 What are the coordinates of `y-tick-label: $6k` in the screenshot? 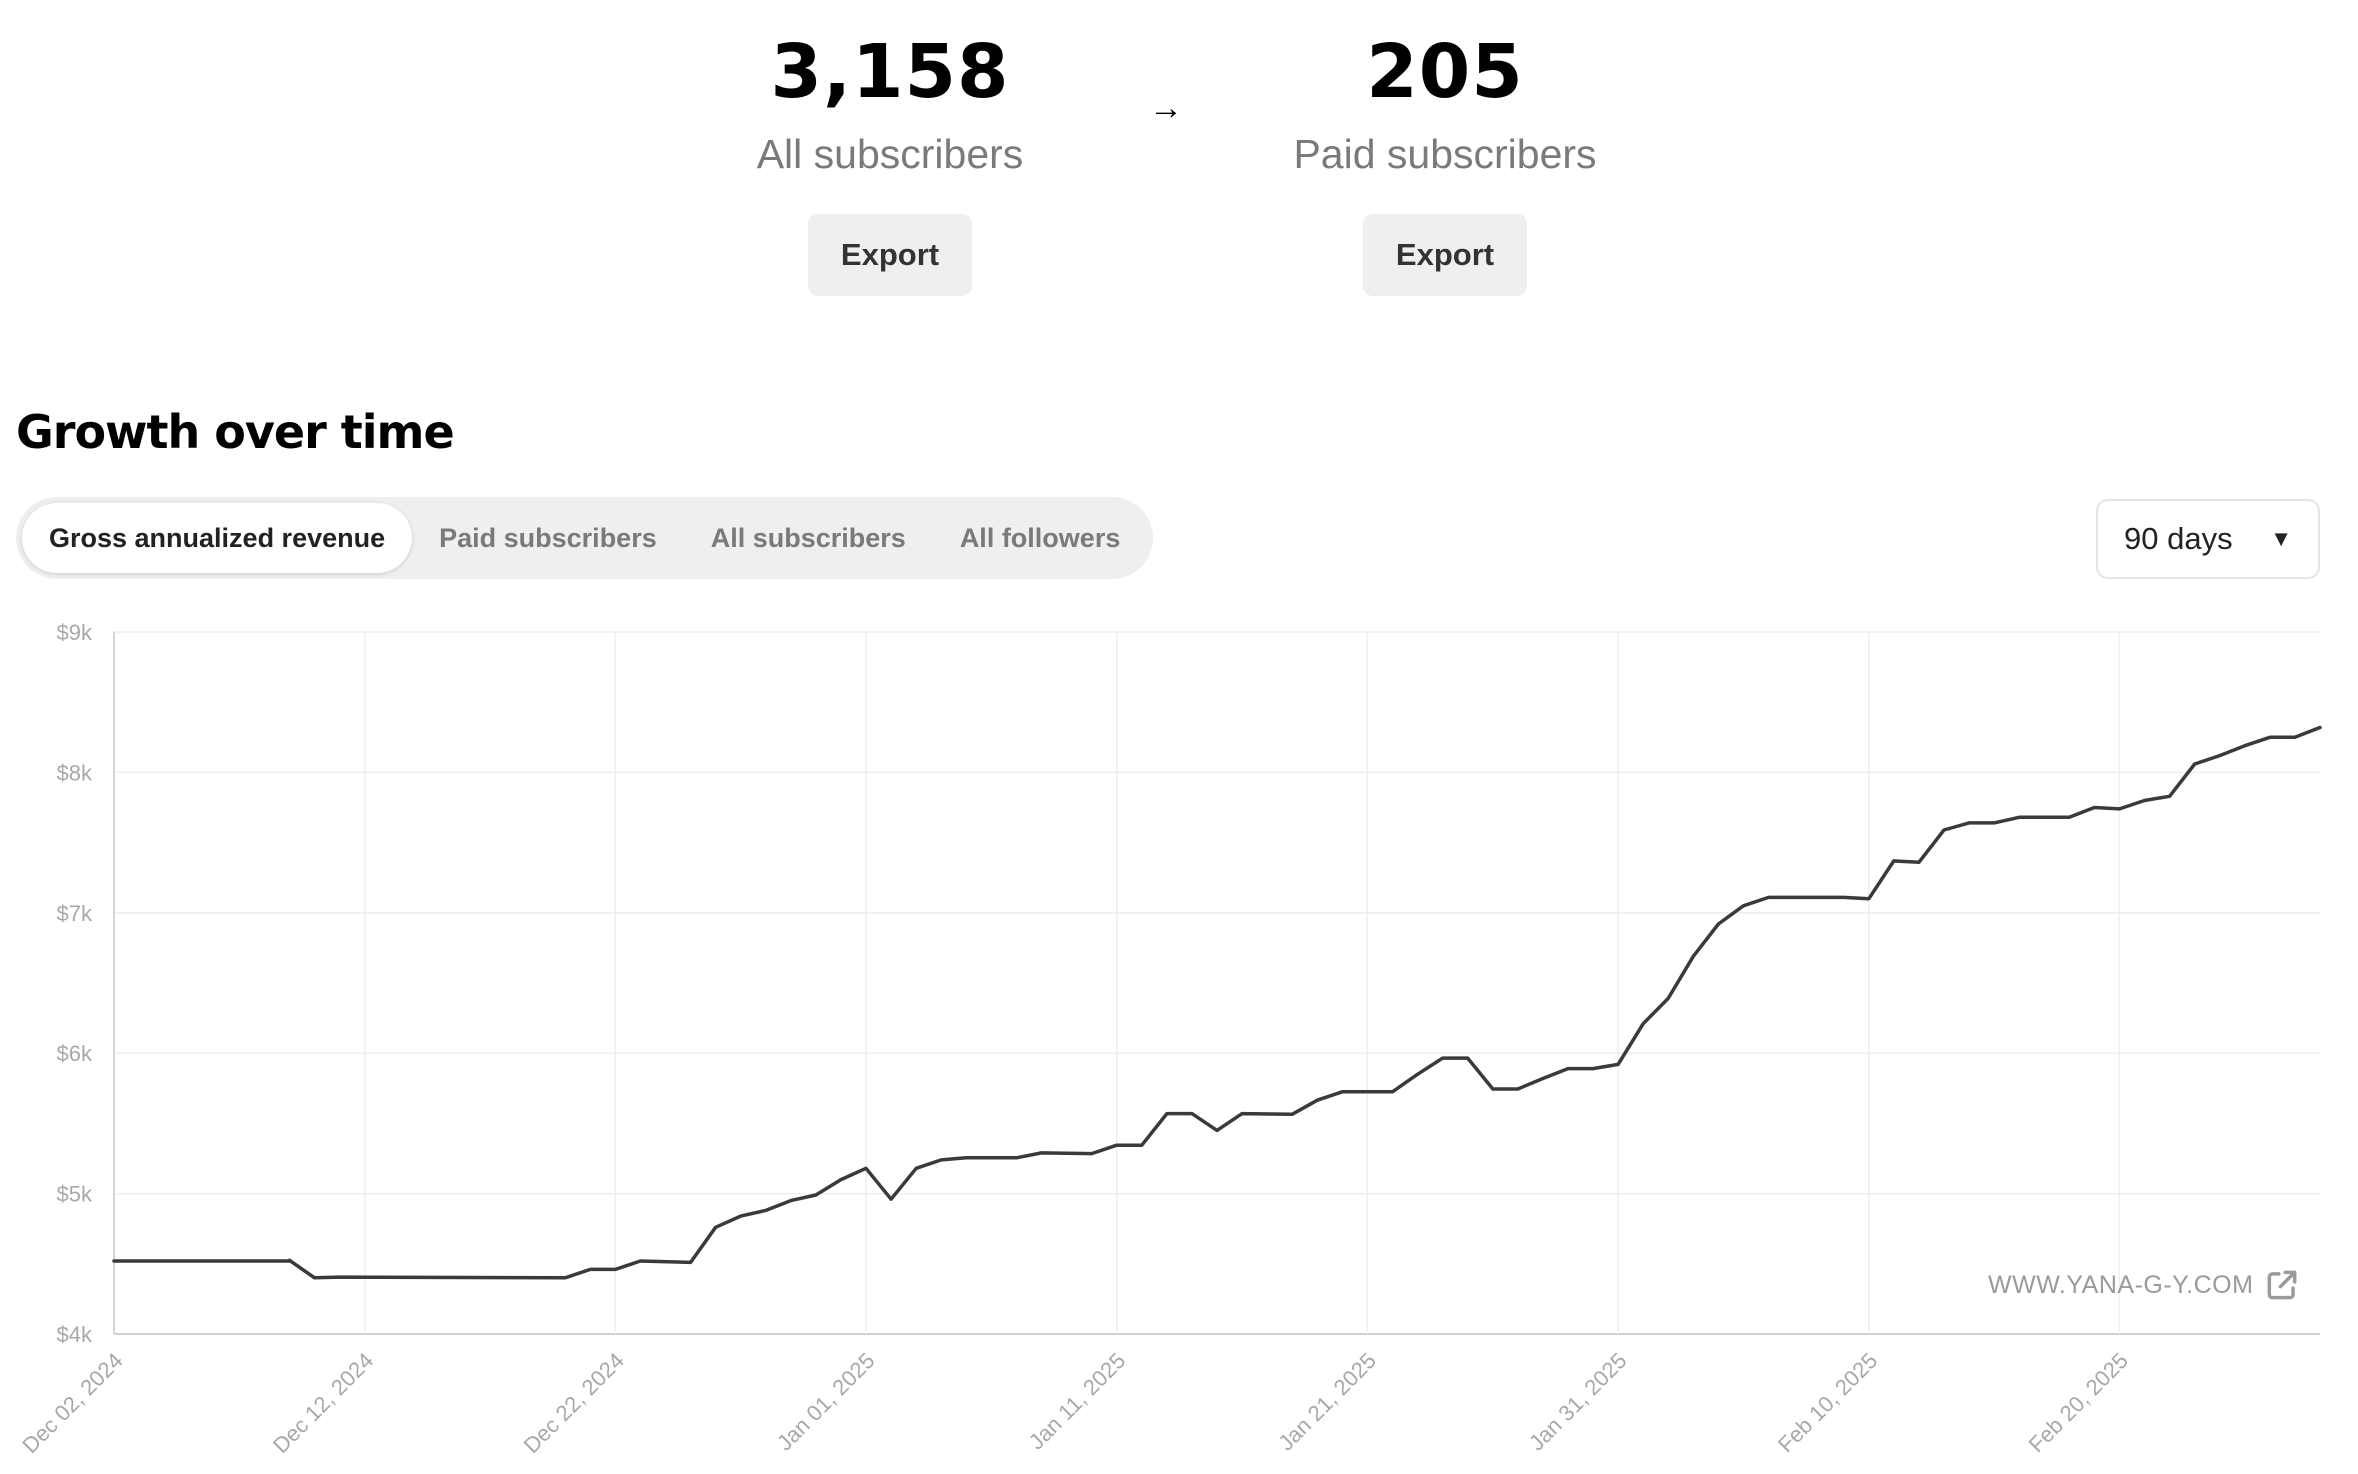 It's located at (75, 1053).